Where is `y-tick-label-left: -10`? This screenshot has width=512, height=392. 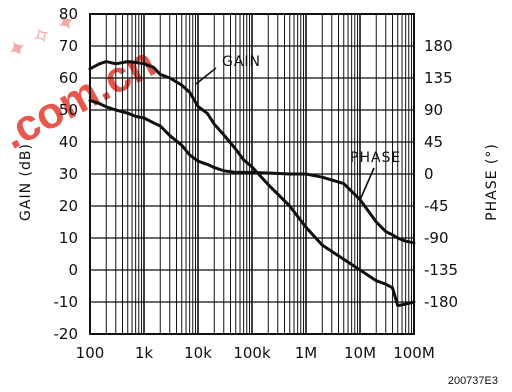 y-tick-label-left: -10 is located at coordinates (66, 302).